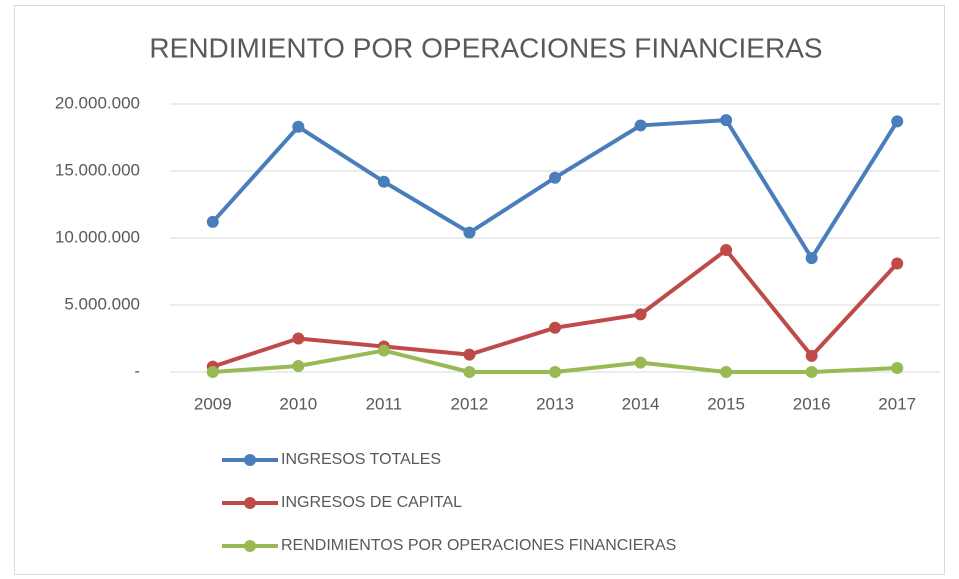 Image resolution: width=959 pixels, height=579 pixels. What do you see at coordinates (726, 403) in the screenshot?
I see `x-tick-label: 2015` at bounding box center [726, 403].